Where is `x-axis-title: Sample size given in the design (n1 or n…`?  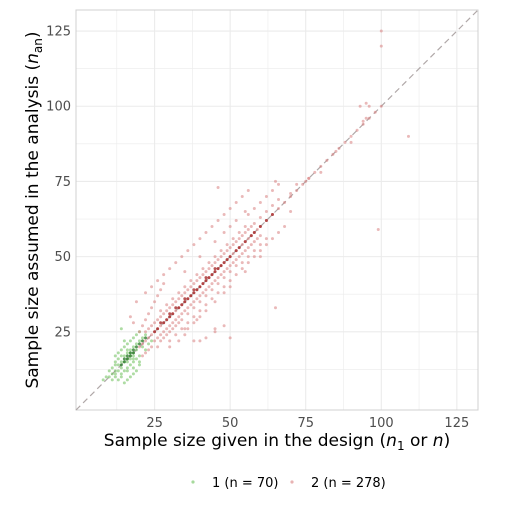 x-axis-title: Sample size given in the design (n1 or n… is located at coordinates (277, 442).